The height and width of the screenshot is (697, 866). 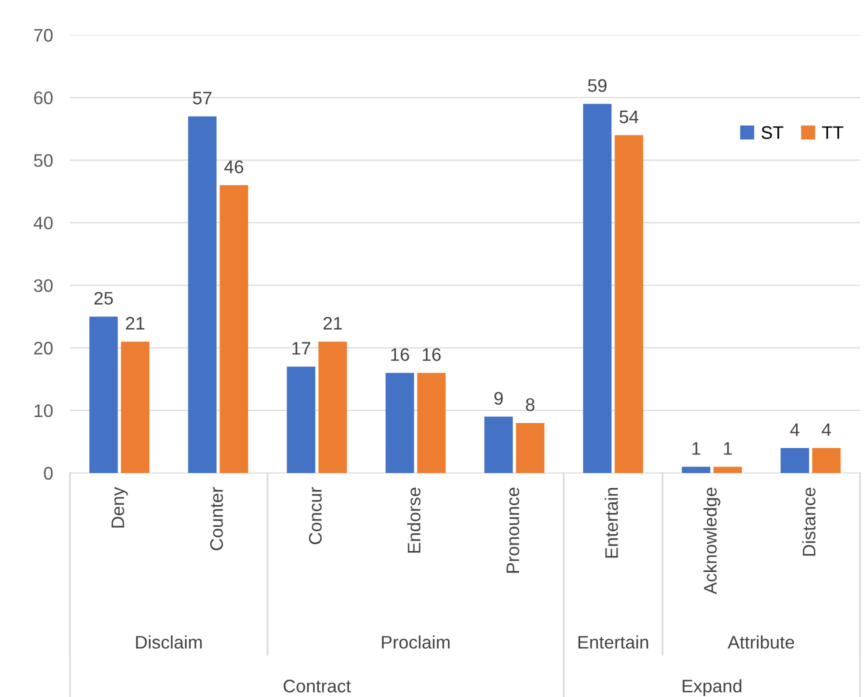 I want to click on data-label: 59, so click(x=597, y=85).